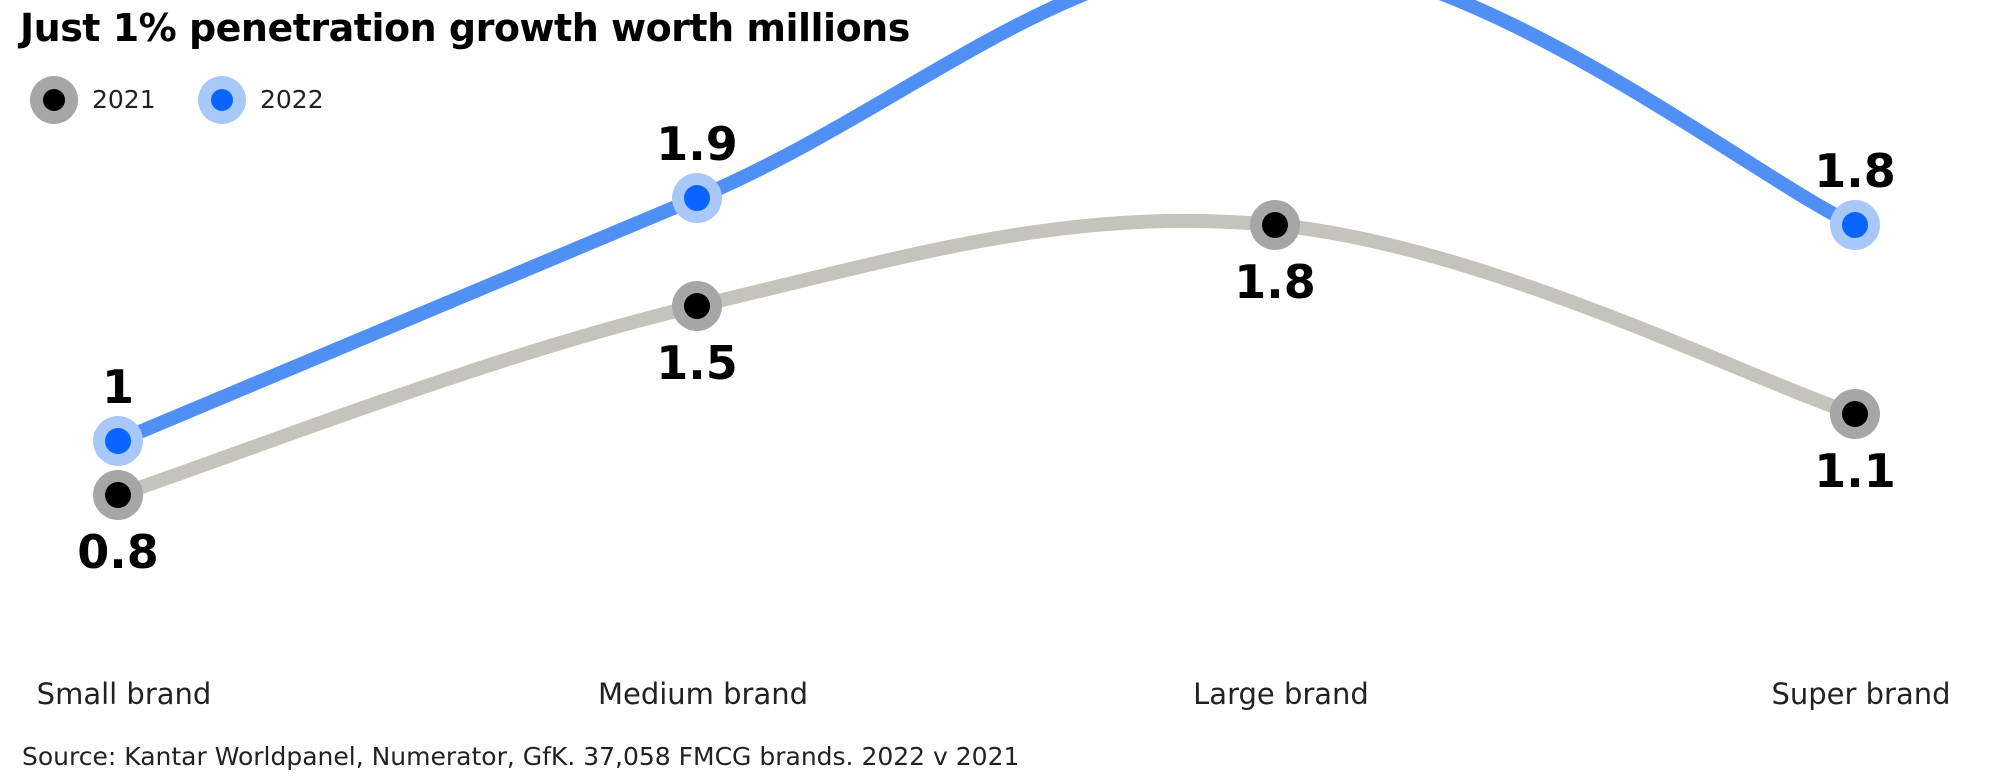 This screenshot has width=2000, height=781. What do you see at coordinates (1860, 694) in the screenshot?
I see `x-tick-label-3: Super brand` at bounding box center [1860, 694].